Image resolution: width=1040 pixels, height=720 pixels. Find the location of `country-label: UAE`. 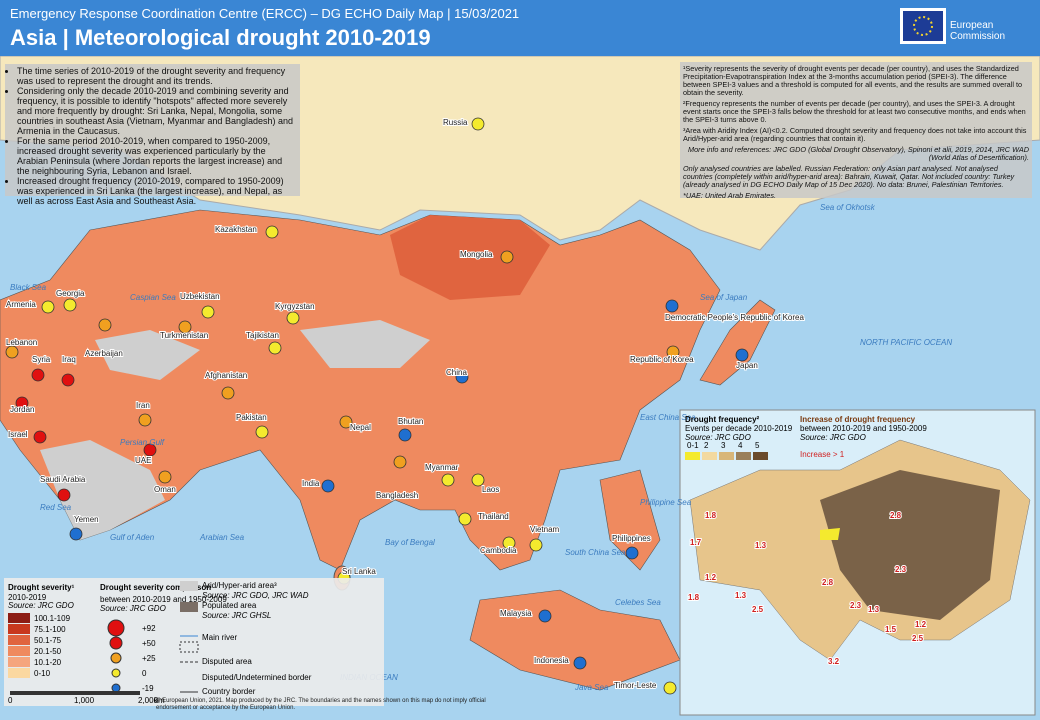

country-label: UAE is located at coordinates (143, 460).